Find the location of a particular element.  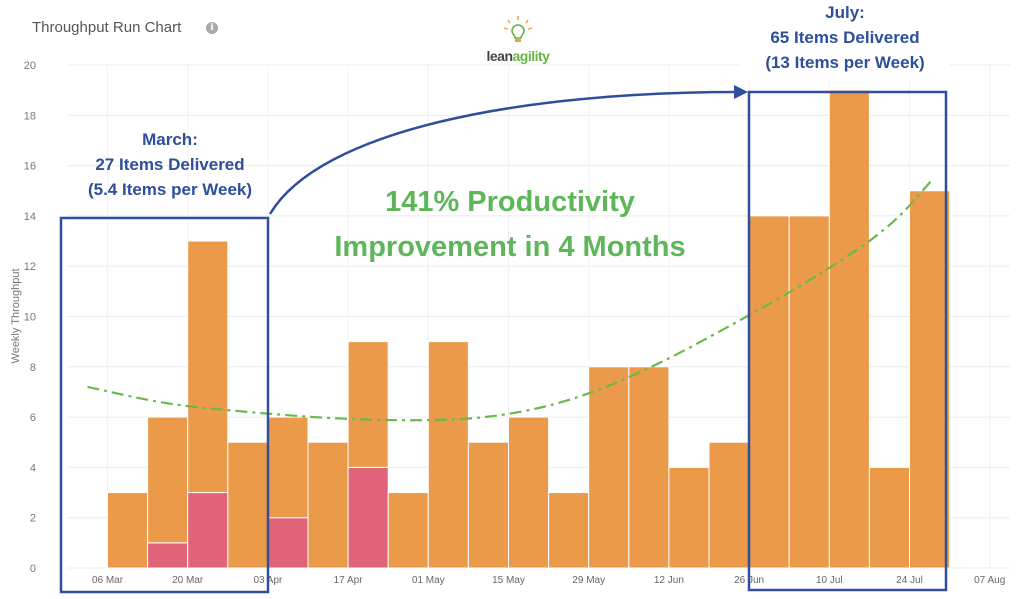

y-tick-label: 20 is located at coordinates (30, 66).